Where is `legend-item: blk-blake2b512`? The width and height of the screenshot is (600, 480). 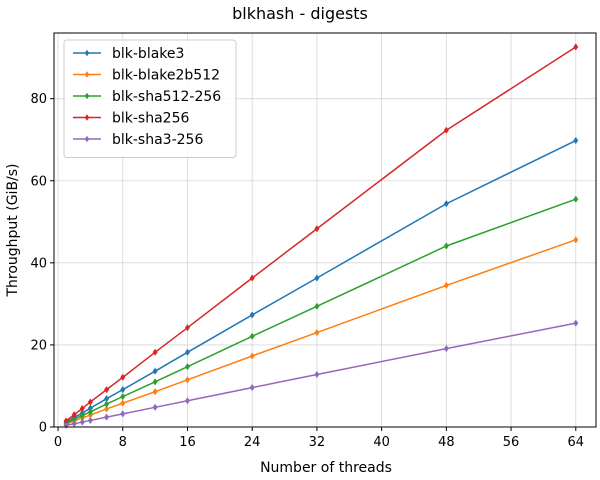 legend-item: blk-blake2b512 is located at coordinates (146, 76).